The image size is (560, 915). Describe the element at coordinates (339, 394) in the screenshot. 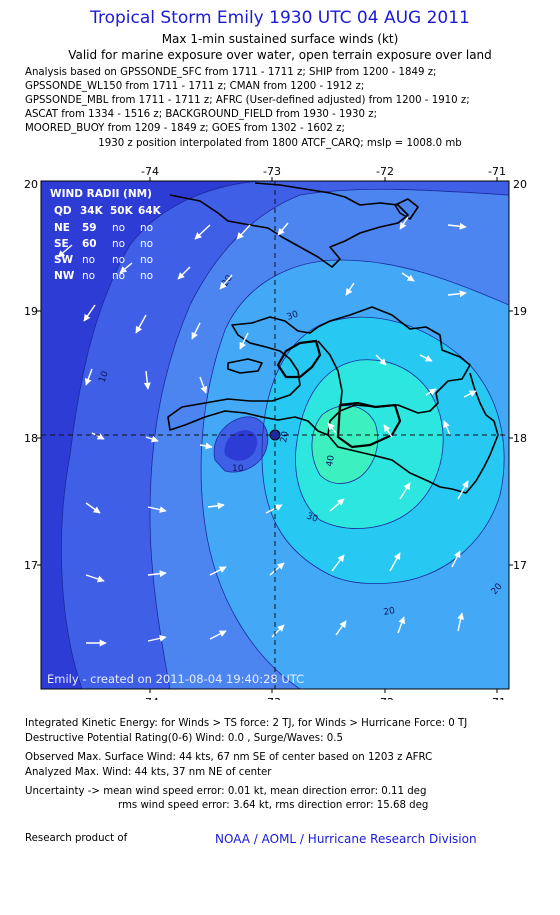

I see `storm-analysis-outline` at that location.